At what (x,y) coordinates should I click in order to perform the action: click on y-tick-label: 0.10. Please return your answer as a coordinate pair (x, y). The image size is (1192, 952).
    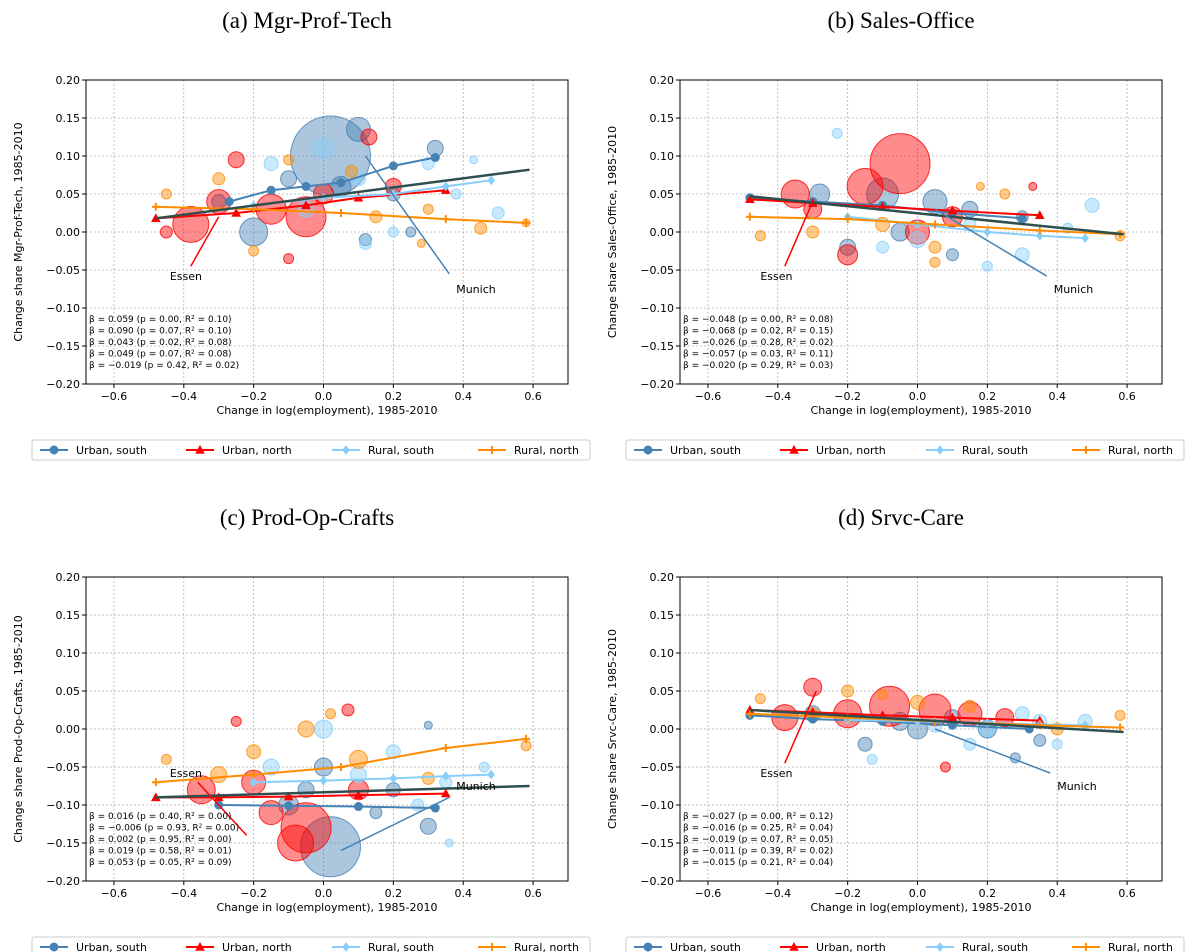
    Looking at the image, I should click on (68, 156).